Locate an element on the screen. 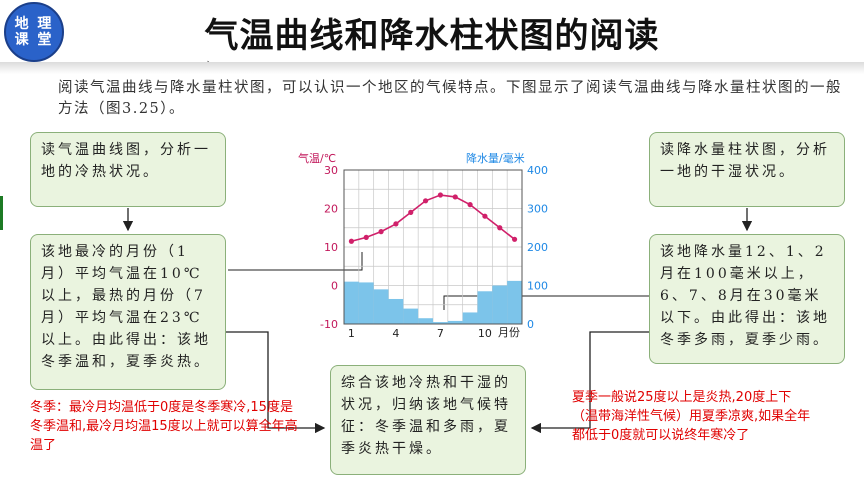 This screenshot has height=486, width=864. temperature-points is located at coordinates (433, 218).